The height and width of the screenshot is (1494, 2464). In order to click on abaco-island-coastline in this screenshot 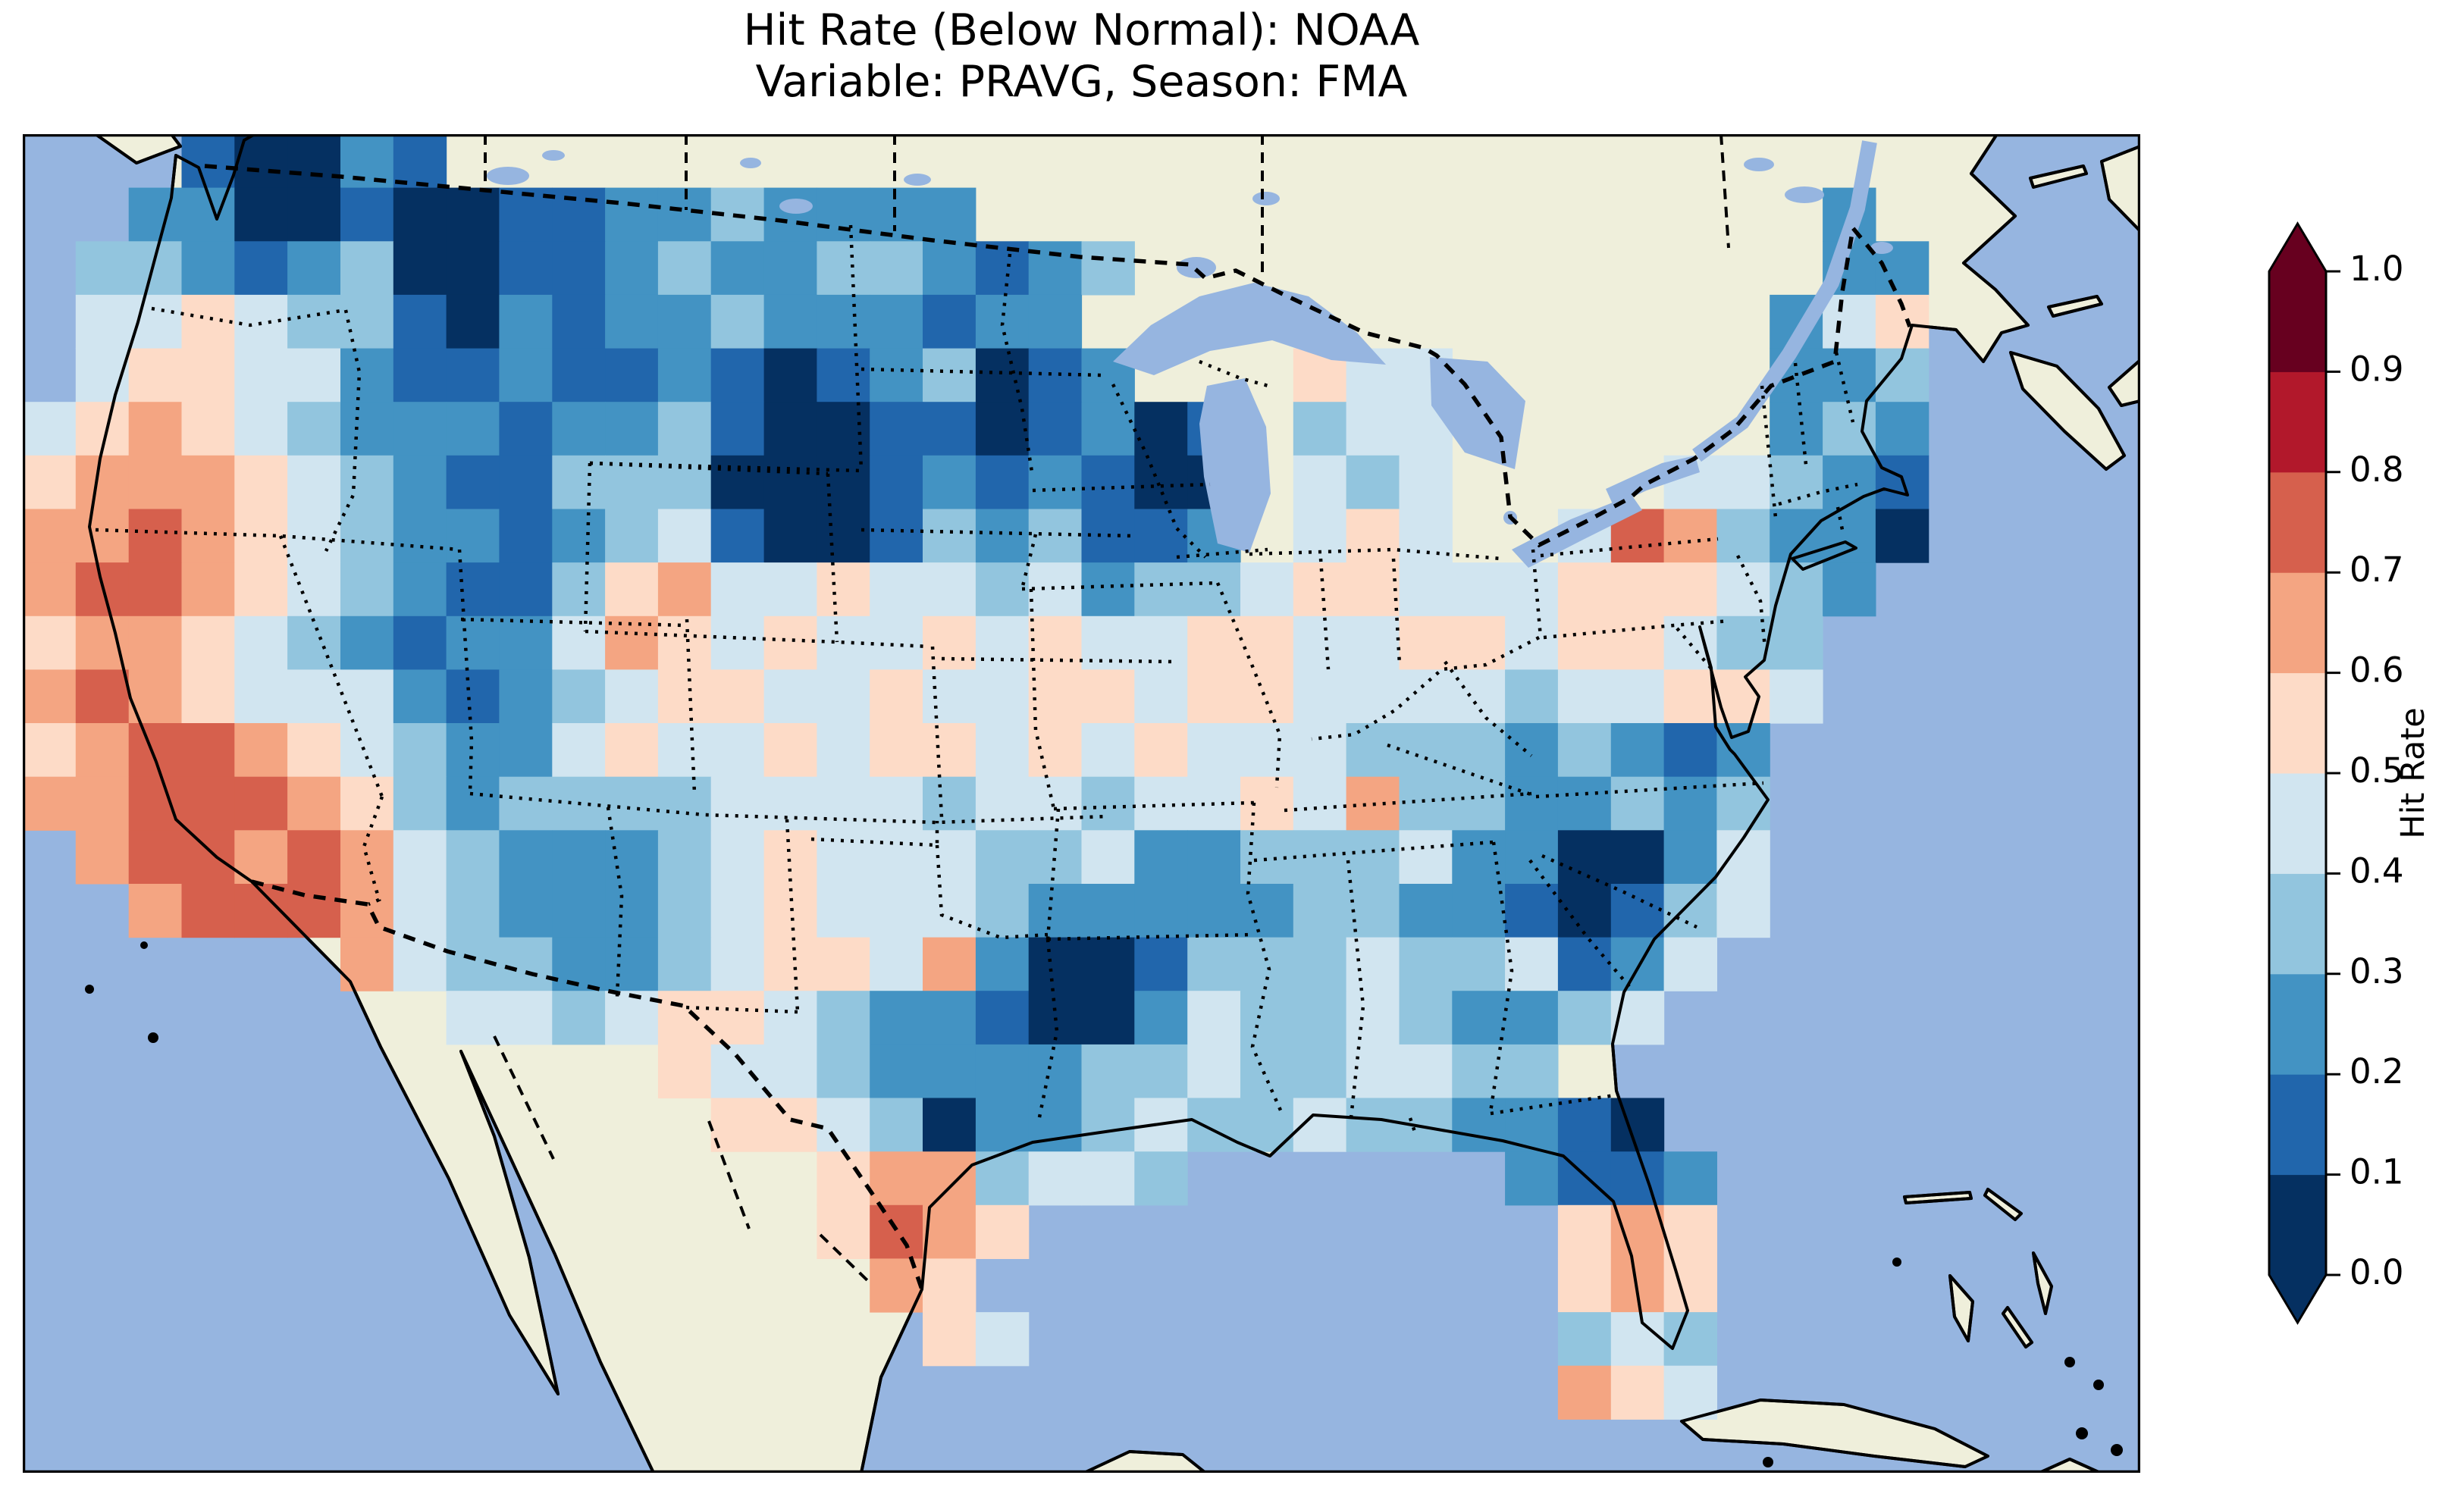, I will do `click(2003, 1204)`.